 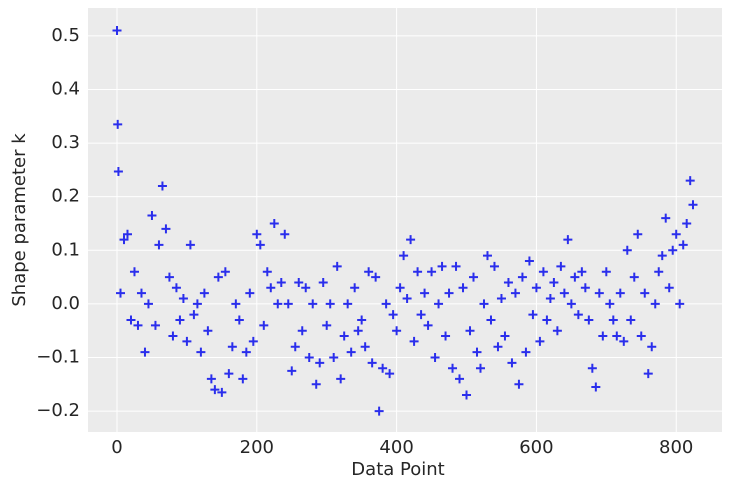 I want to click on y-tick-label: 0.3, so click(x=65, y=142).